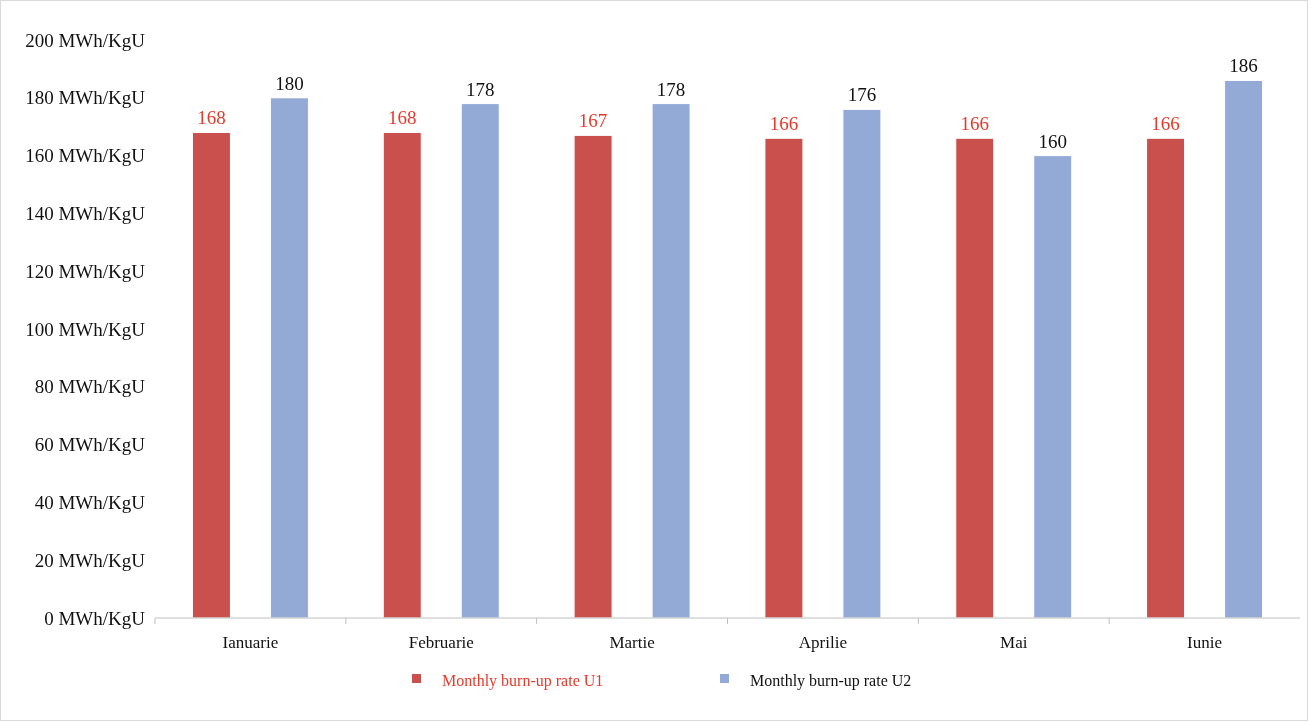 The image size is (1316, 722). What do you see at coordinates (250, 642) in the screenshot?
I see `x-tick-label: Ianuarie` at bounding box center [250, 642].